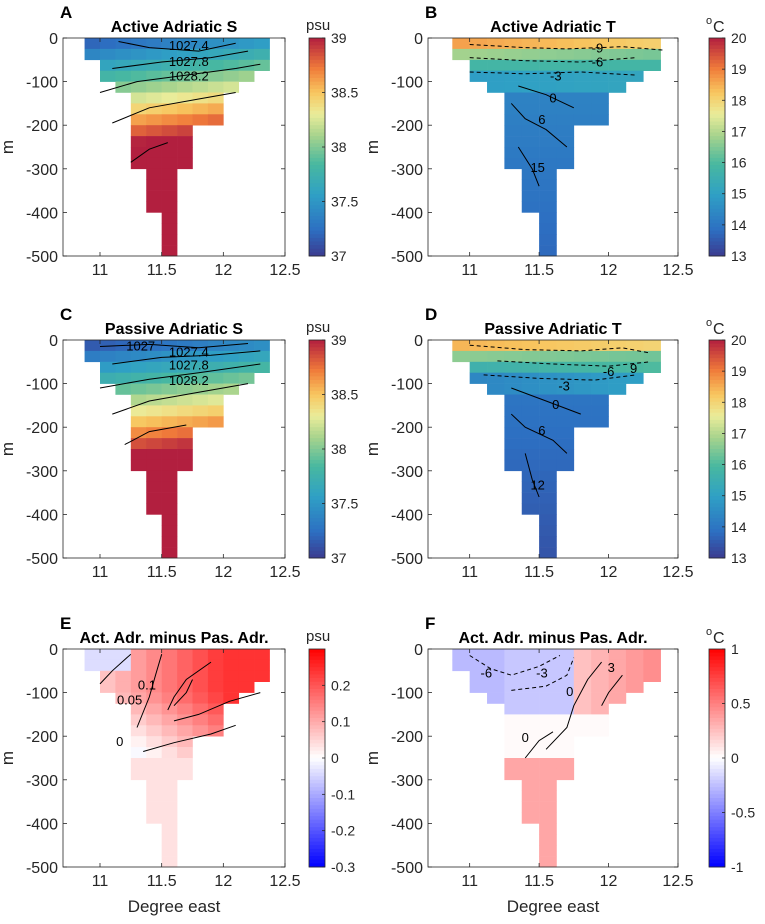  I want to click on colorbar-frame, so click(717, 147).